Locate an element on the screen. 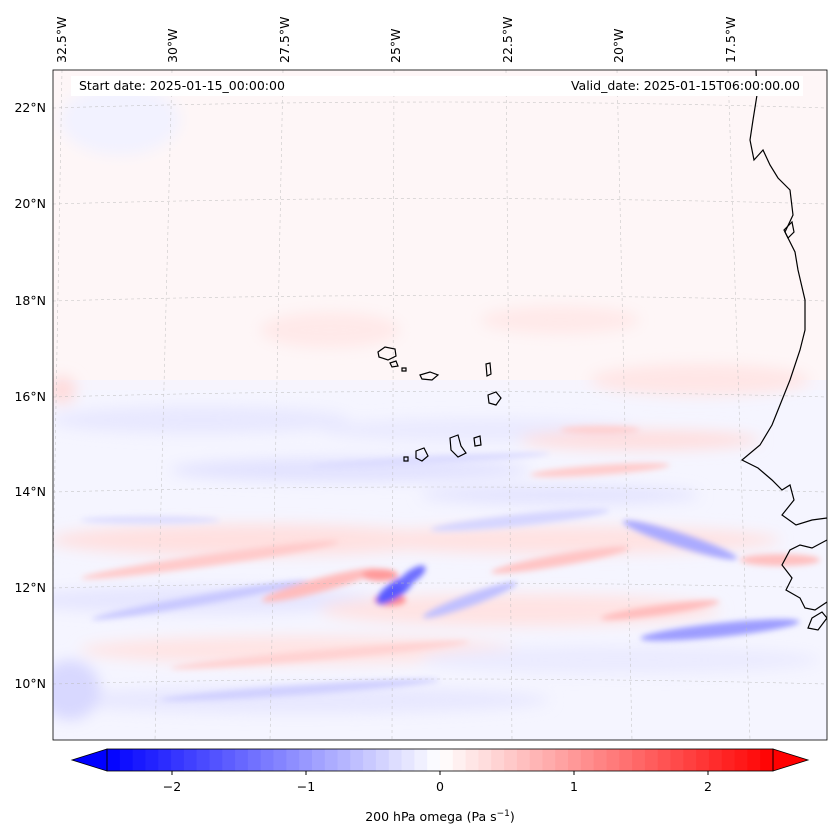 This screenshot has width=837, height=839. lon-label: 25°W is located at coordinates (395, 45).